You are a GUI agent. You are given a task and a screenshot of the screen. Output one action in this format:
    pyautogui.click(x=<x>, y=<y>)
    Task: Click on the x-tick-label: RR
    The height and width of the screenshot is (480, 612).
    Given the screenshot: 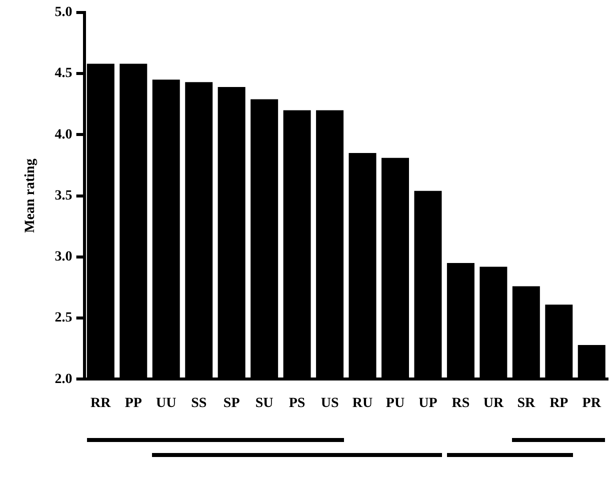 What is the action you would take?
    pyautogui.click(x=101, y=404)
    